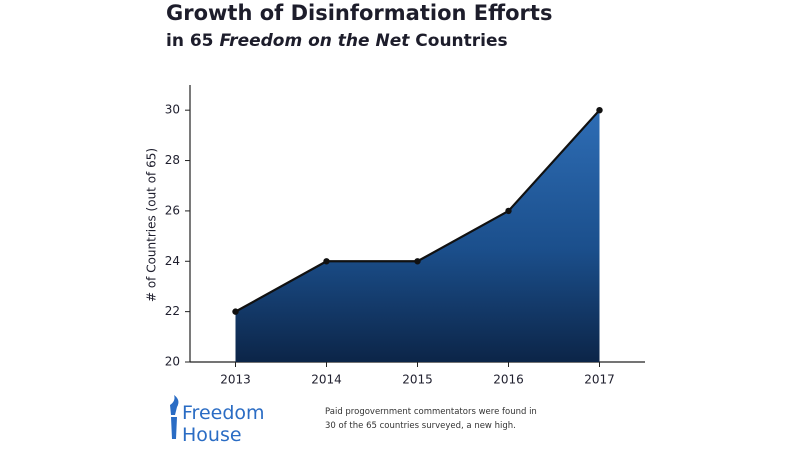 This screenshot has height=456, width=800. Describe the element at coordinates (172, 311) in the screenshot. I see `y-tick-label: 22` at that location.